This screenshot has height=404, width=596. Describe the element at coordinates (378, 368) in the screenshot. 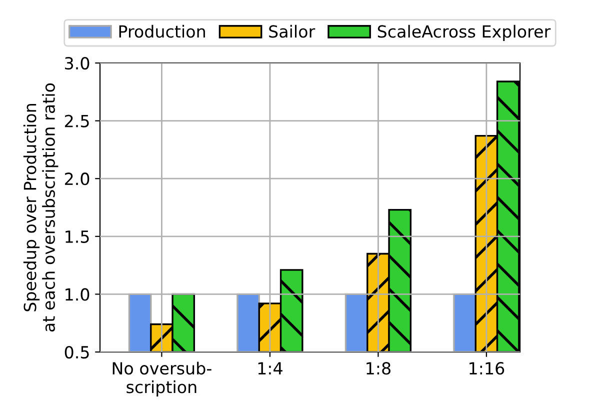

I see `x-tick-label: 1:8` at that location.